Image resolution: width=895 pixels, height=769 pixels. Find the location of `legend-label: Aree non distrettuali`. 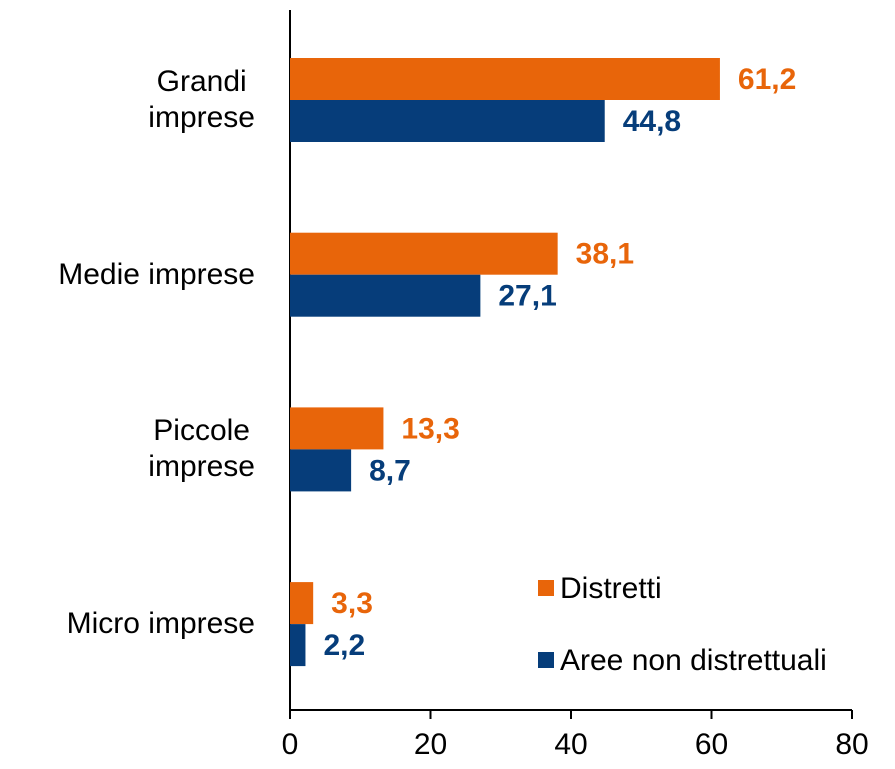

legend-label: Aree non distrettuali is located at coordinates (693, 660).